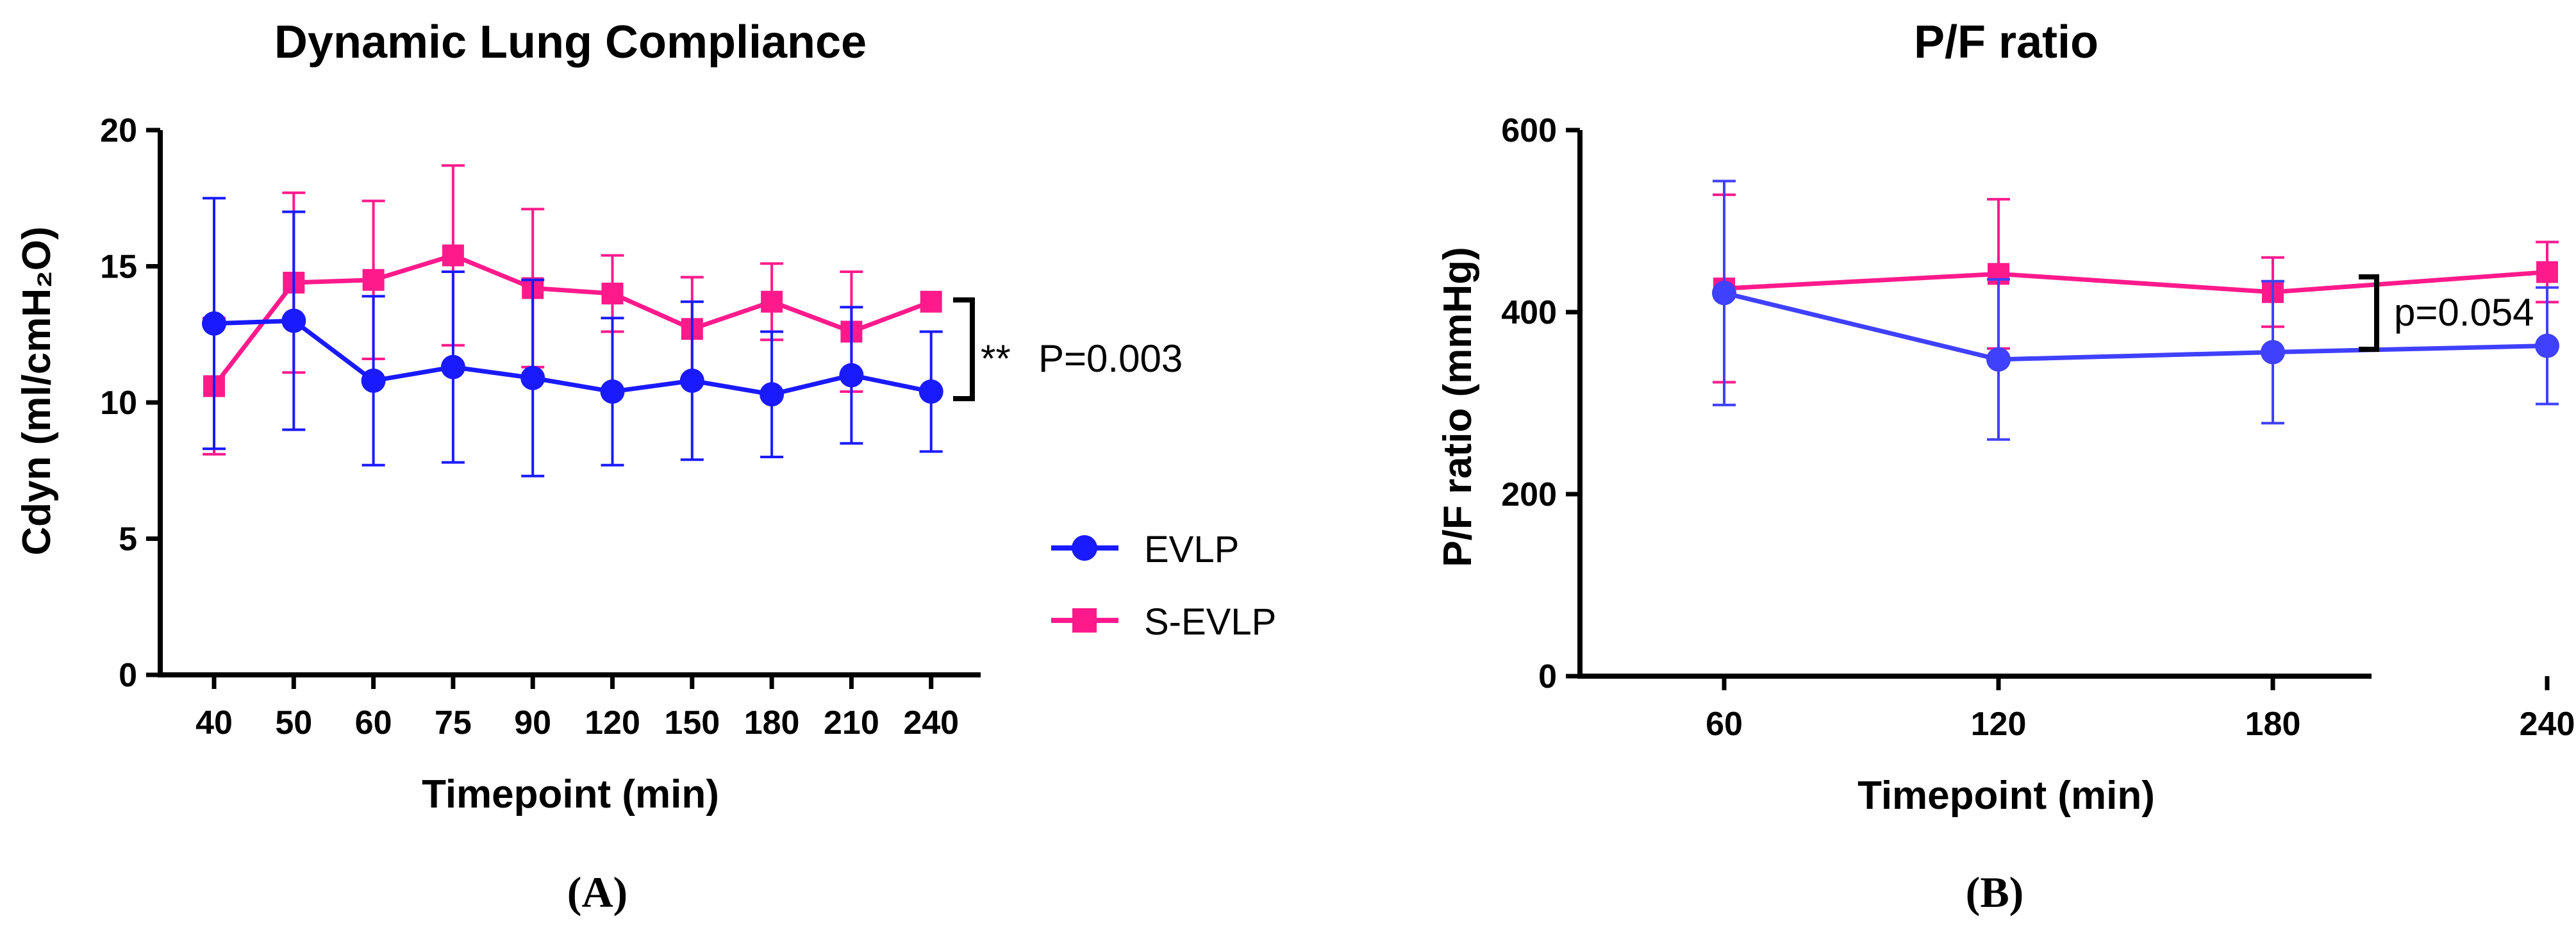 Image resolution: width=2576 pixels, height=937 pixels. Describe the element at coordinates (1084, 620) in the screenshot. I see `legend-s-evlp-marker` at that location.